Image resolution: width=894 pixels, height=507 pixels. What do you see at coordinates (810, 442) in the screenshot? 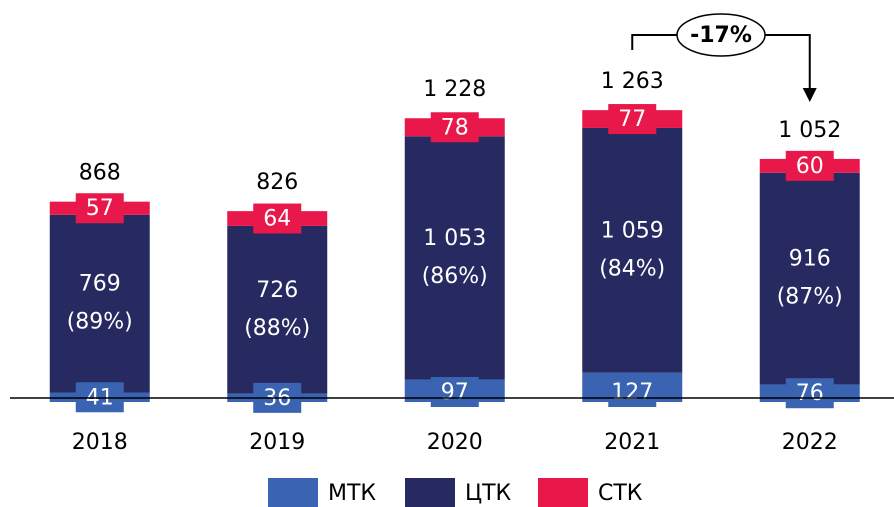
I see `x-tick-label: 2022` at bounding box center [810, 442].